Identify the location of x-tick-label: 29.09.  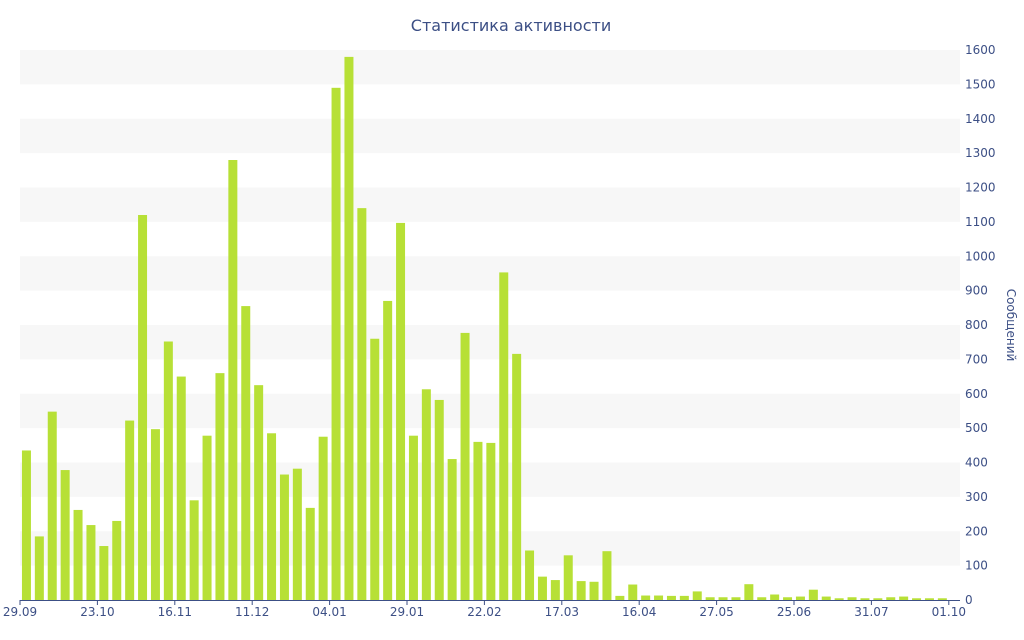
(20, 612).